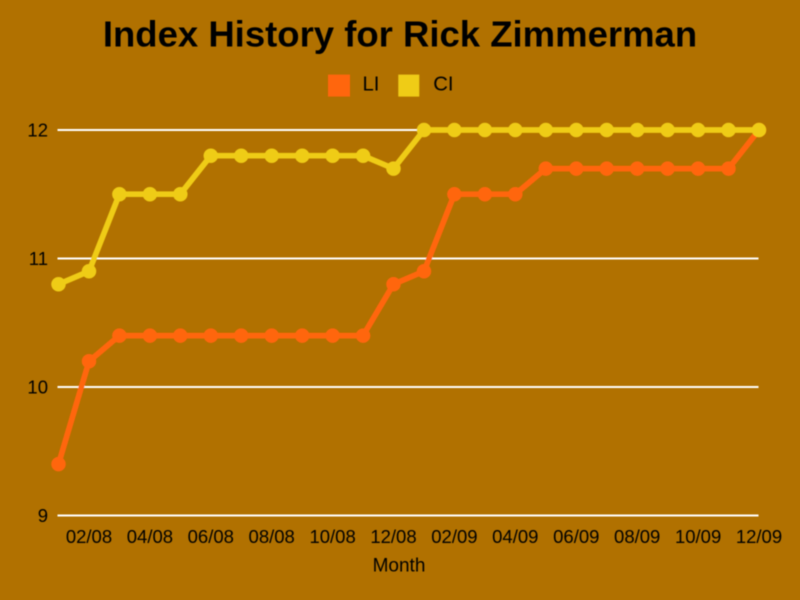  Describe the element at coordinates (38, 258) in the screenshot. I see `svg-text: 11` at that location.